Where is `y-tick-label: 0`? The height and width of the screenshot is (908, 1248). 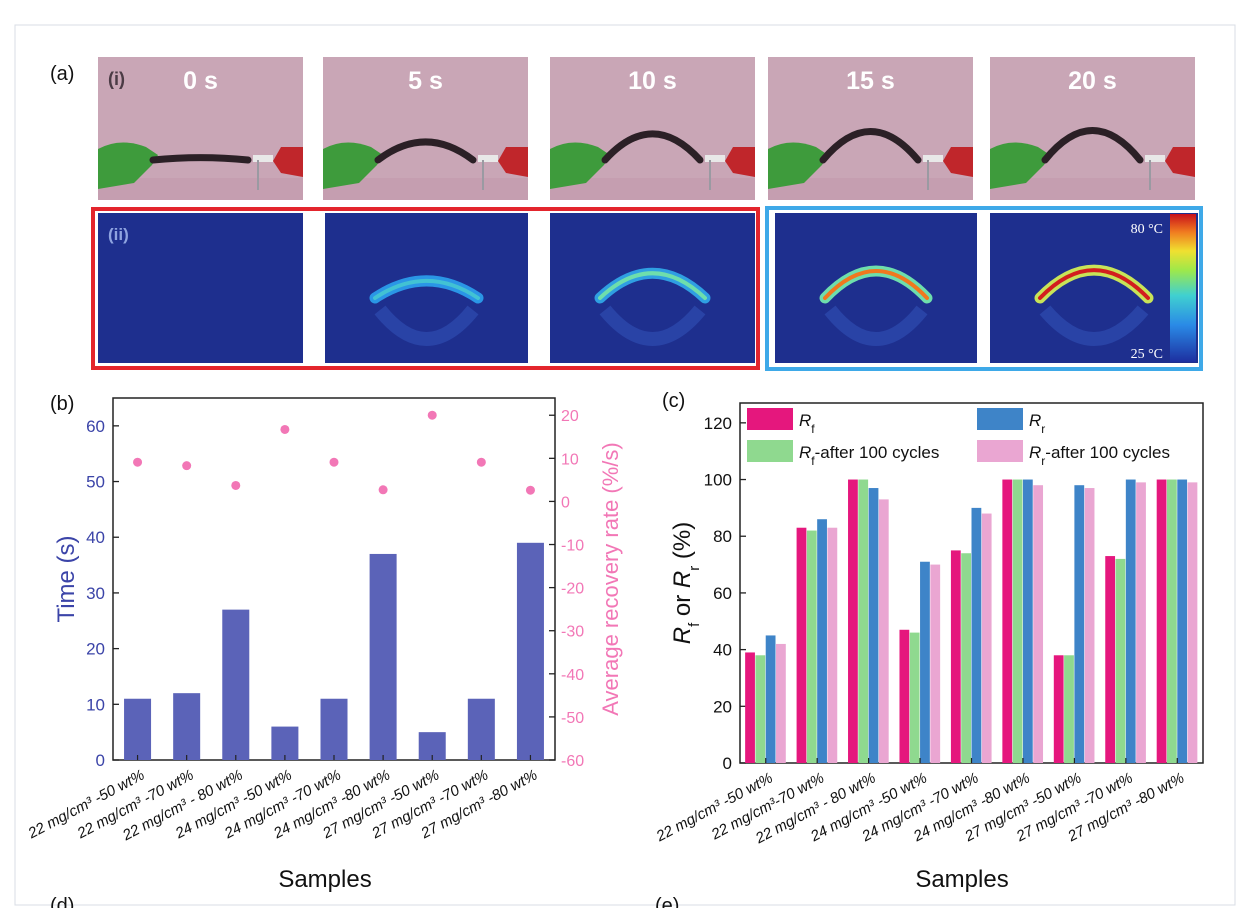 y-tick-label: 0 is located at coordinates (100, 760).